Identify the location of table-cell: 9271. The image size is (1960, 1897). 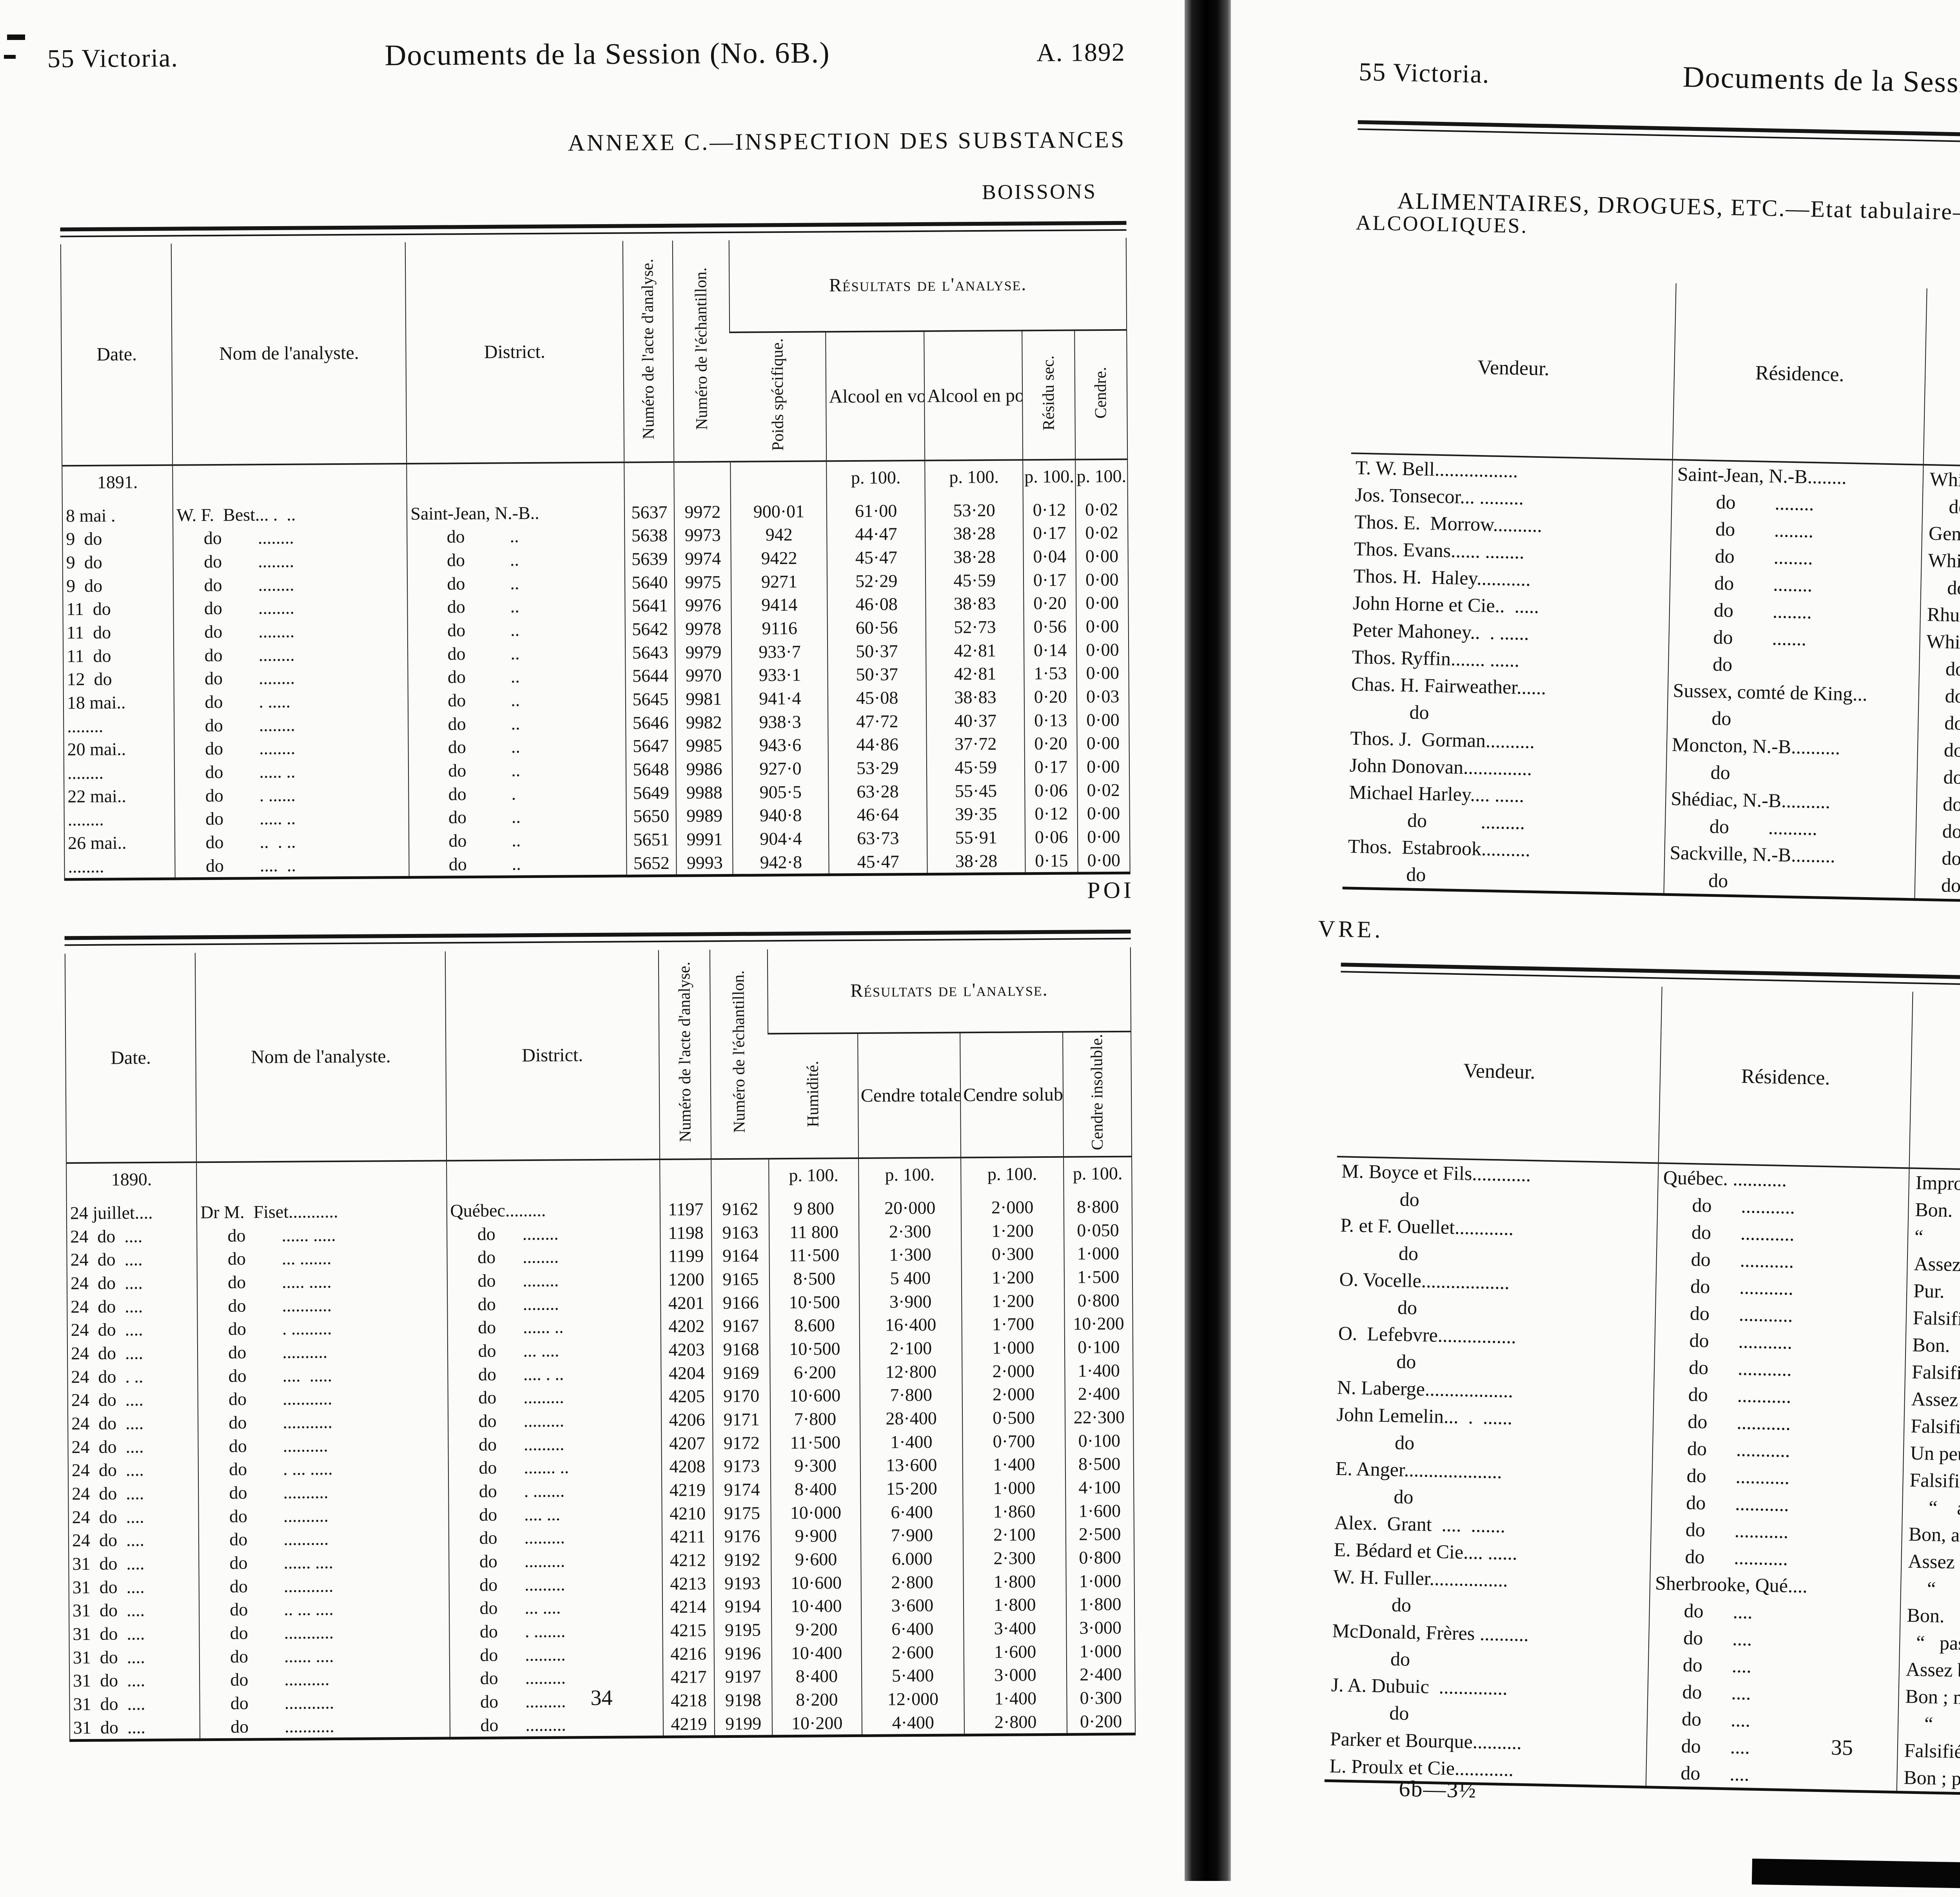
(779, 581).